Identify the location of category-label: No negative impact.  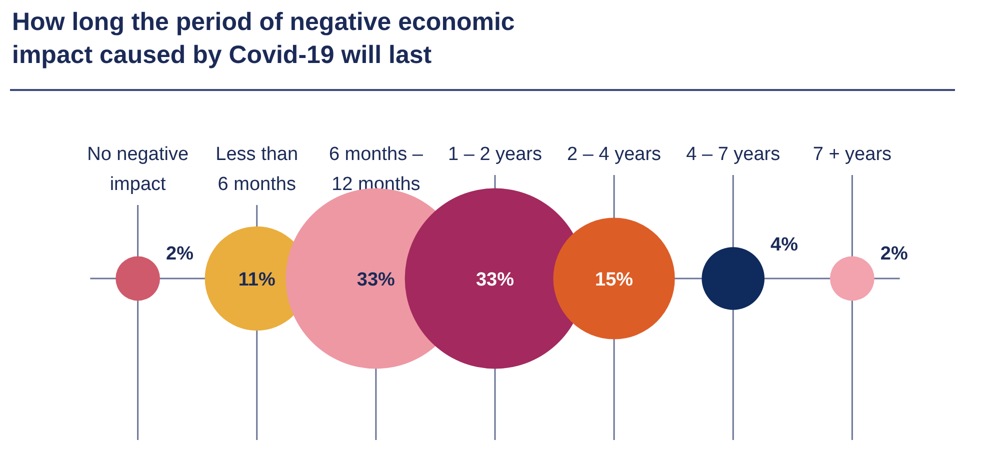
(138, 170).